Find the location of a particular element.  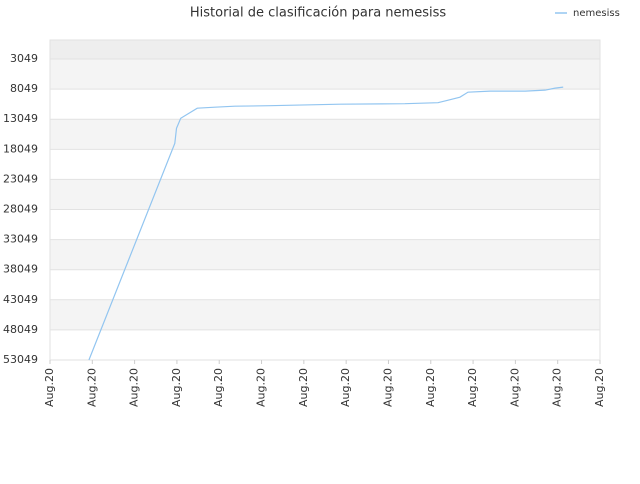

y-tick-label: 13049 is located at coordinates (20, 118).